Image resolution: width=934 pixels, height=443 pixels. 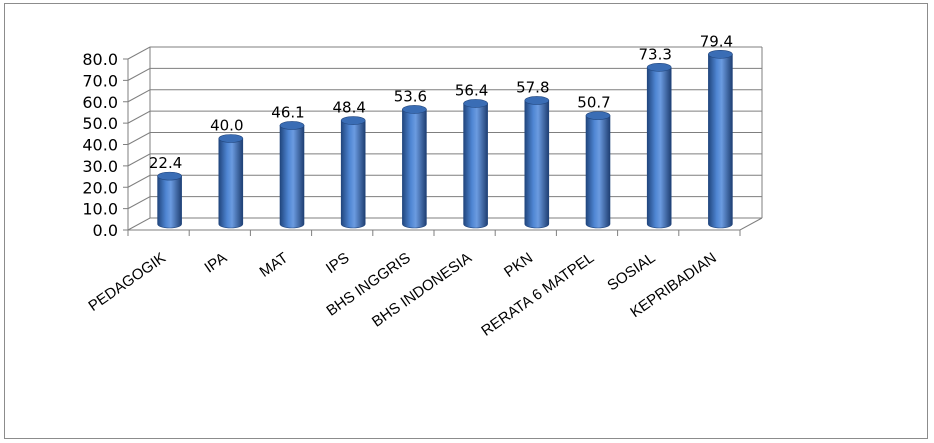 I want to click on category-label: BHS INDONESIA, so click(x=422, y=289).